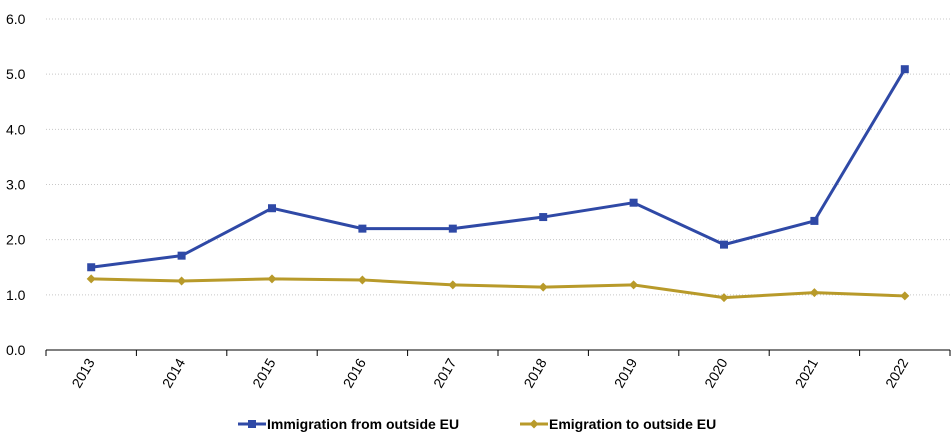  I want to click on x-tick-label: 2019, so click(626, 372).